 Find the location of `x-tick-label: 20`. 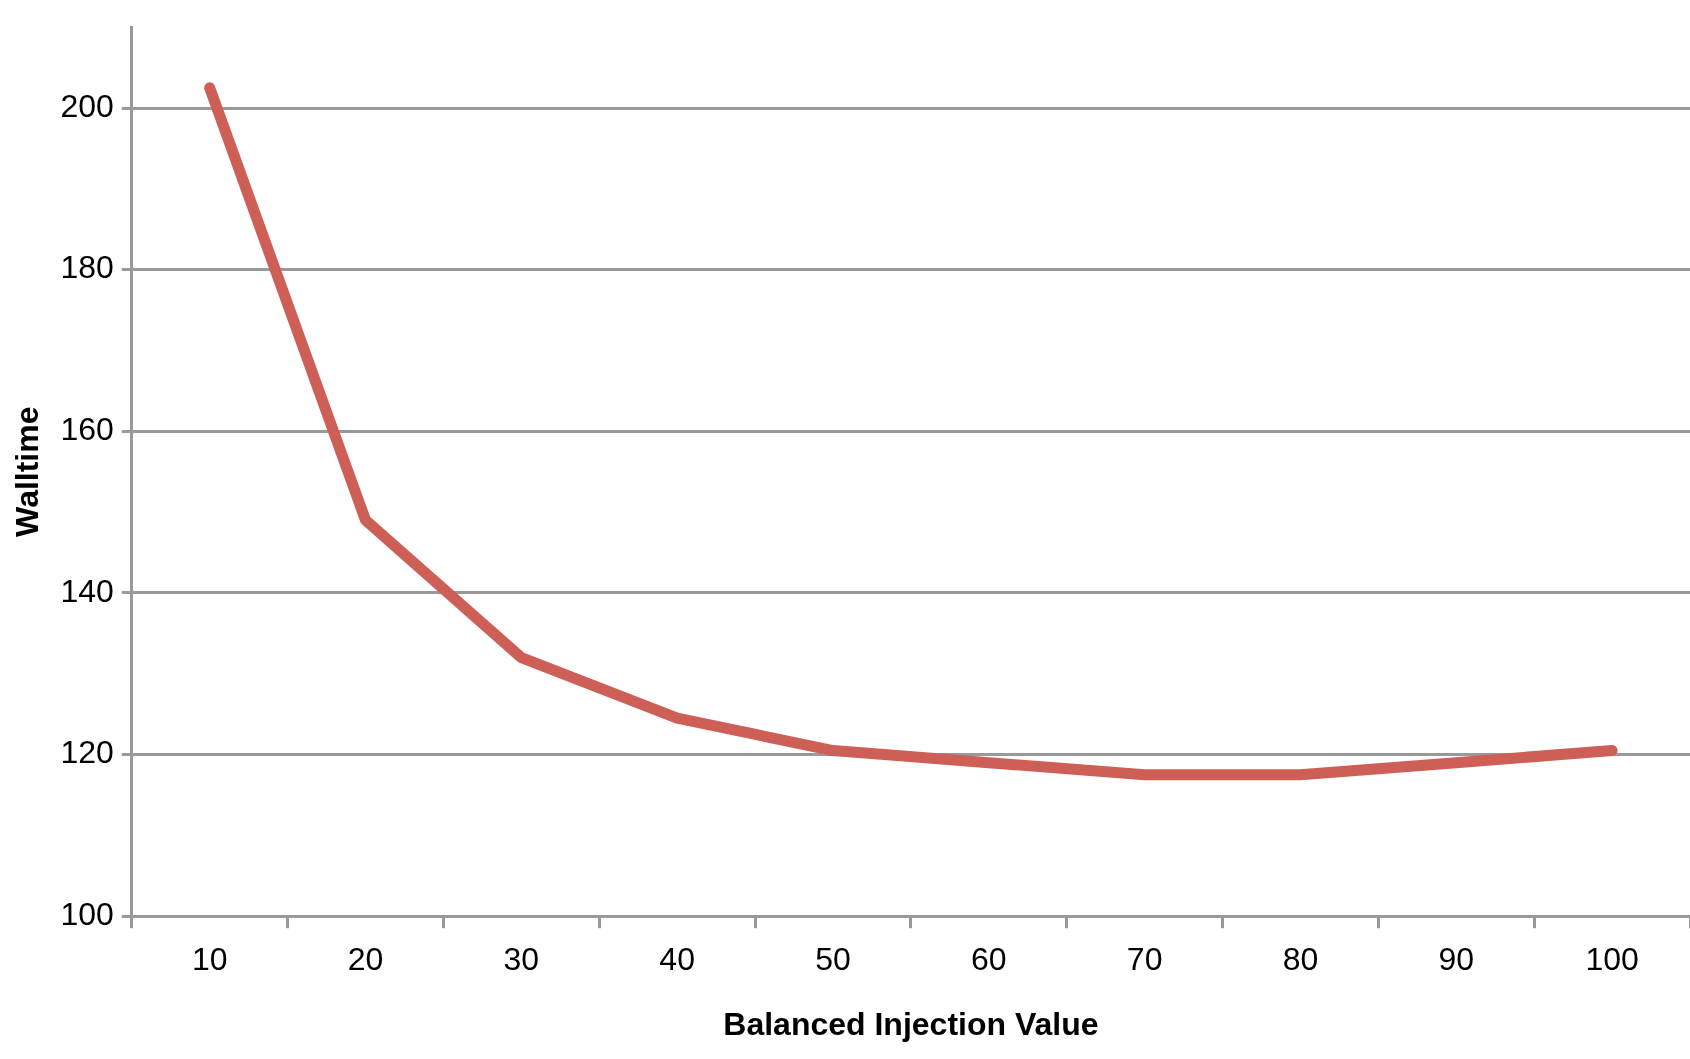

x-tick-label: 20 is located at coordinates (365, 959).